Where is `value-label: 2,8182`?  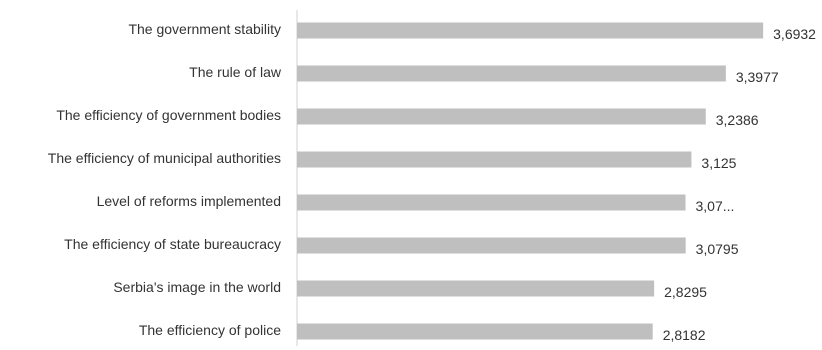
value-label: 2,8182 is located at coordinates (684, 335).